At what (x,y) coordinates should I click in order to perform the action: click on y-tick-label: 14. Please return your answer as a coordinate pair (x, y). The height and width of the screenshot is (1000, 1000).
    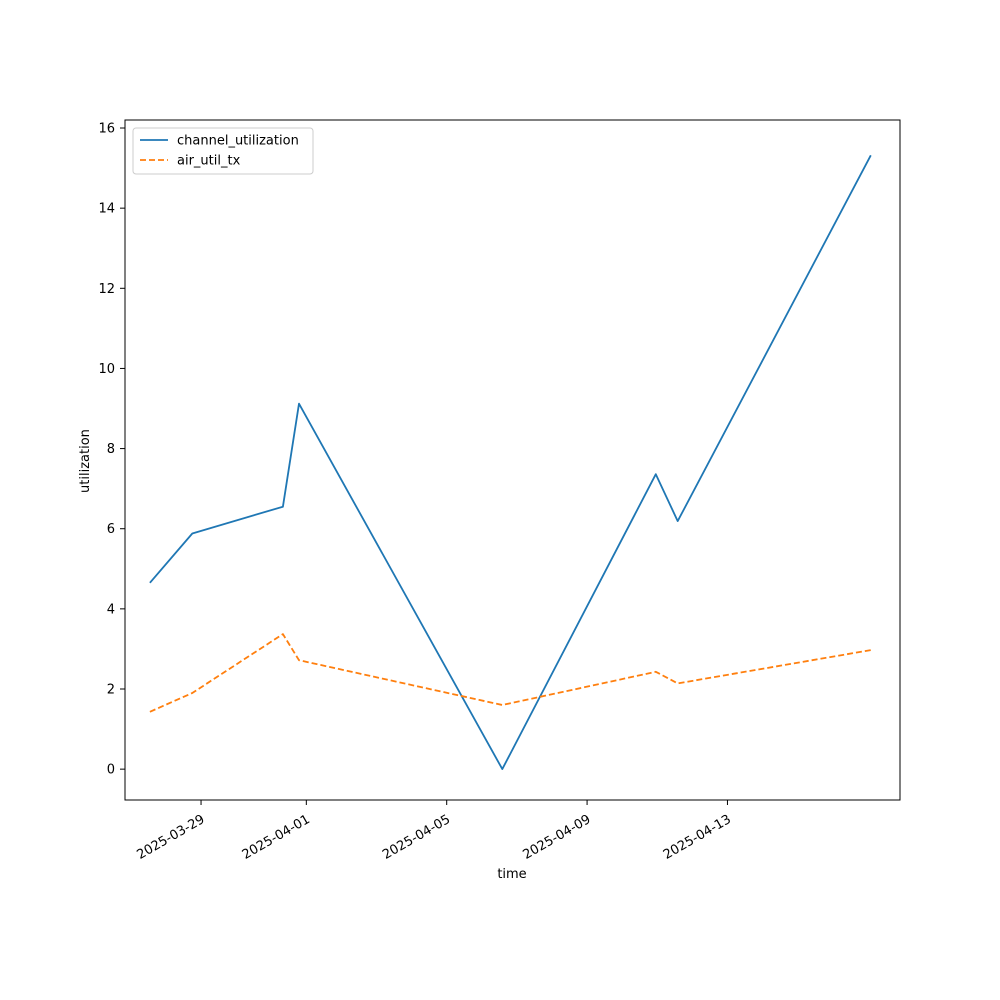
    Looking at the image, I should click on (106, 209).